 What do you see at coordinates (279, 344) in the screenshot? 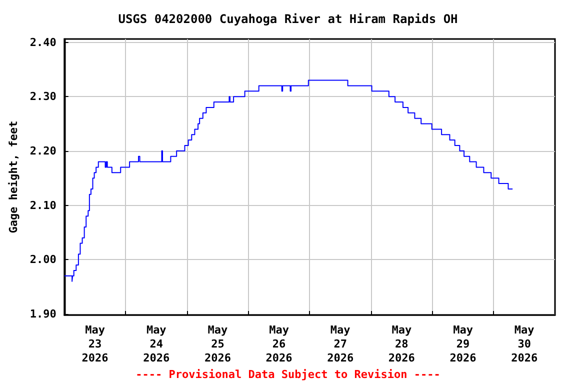
I see `x-tick-label: May 26 2026` at bounding box center [279, 344].